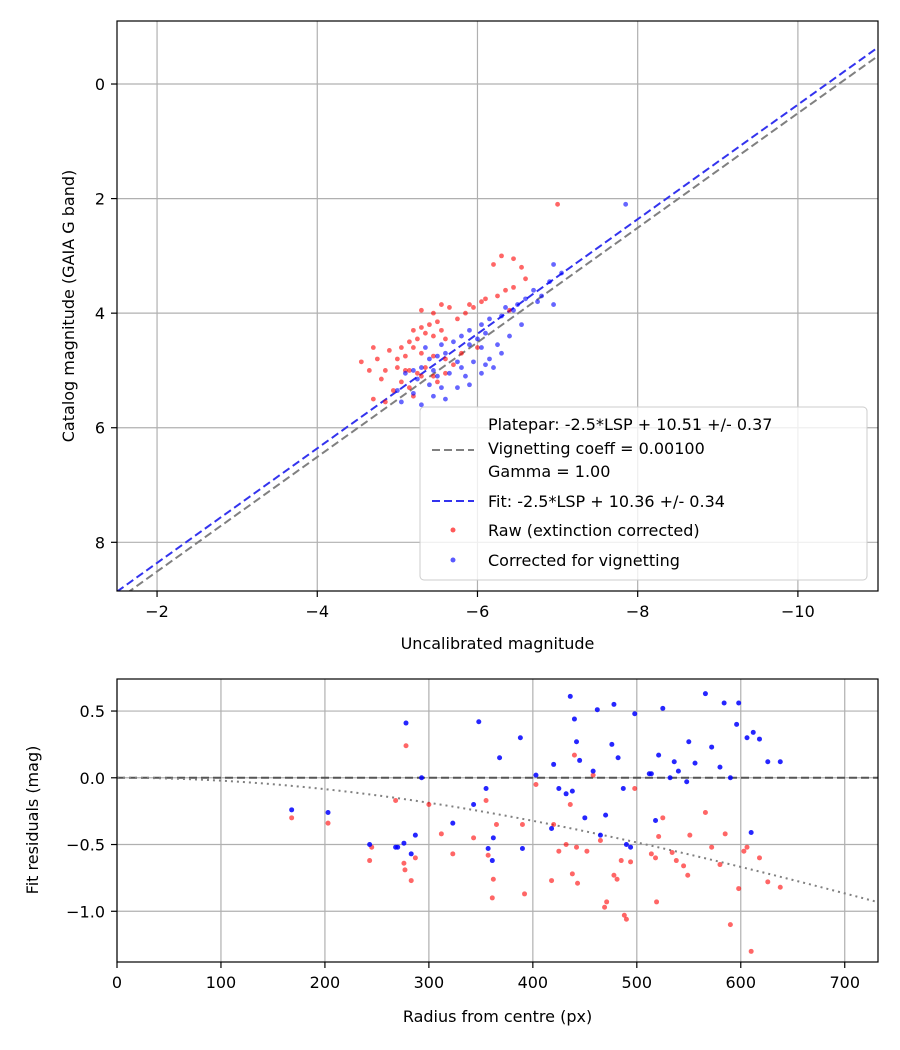 This screenshot has height=1050, width=900. Describe the element at coordinates (92, 778) in the screenshot. I see `y-tick-label: 0.0` at that location.